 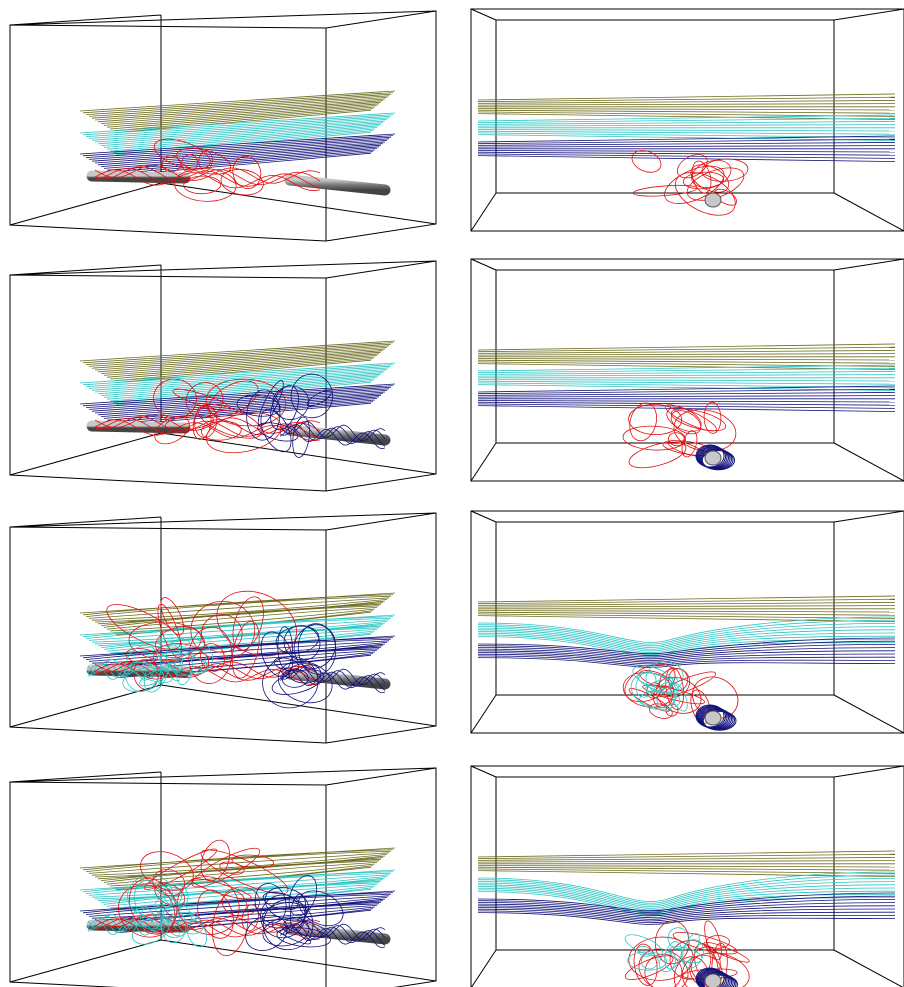 I want to click on navy-tangle, so click(x=285, y=415).